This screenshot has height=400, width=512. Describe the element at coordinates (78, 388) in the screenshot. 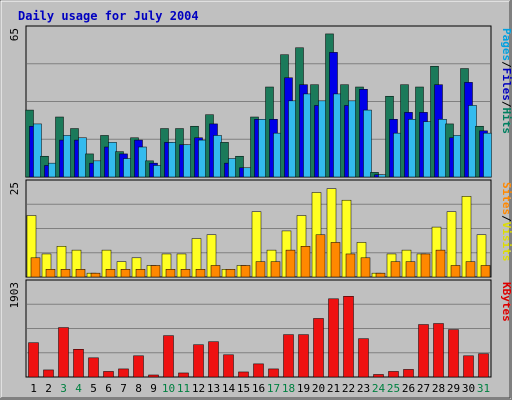

I see `x-tick-label: 4` at that location.